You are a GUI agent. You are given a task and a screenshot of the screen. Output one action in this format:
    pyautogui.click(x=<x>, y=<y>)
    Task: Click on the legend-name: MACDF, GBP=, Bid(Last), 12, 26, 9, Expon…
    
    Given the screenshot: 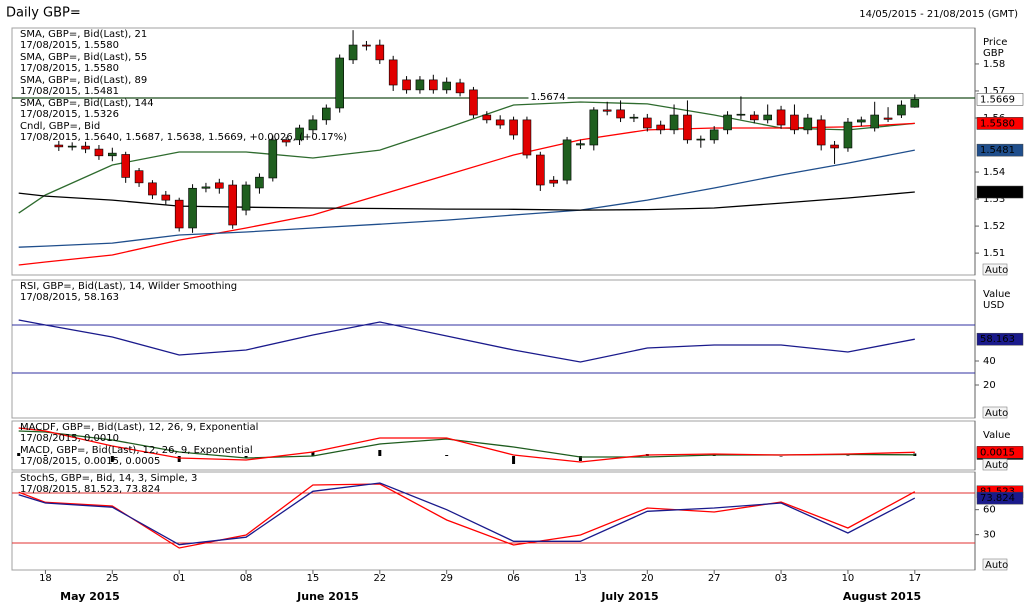 What is the action you would take?
    pyautogui.click(x=139, y=427)
    